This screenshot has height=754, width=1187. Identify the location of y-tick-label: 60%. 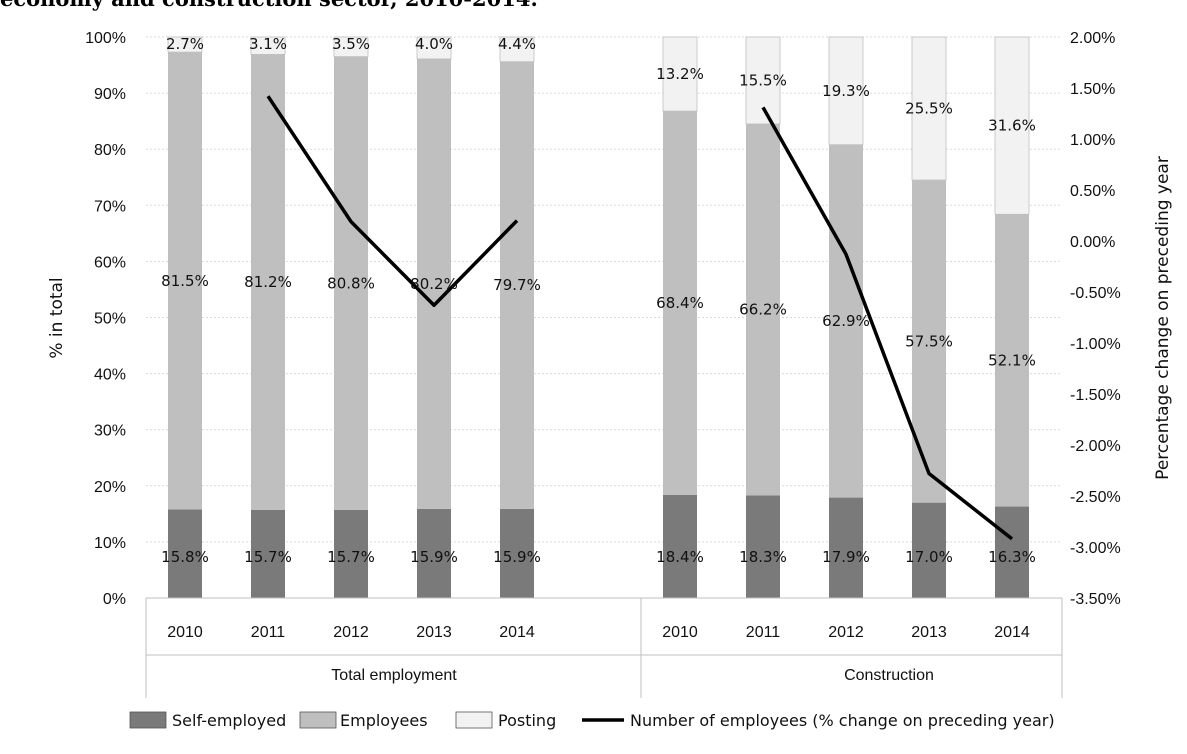
(110, 262).